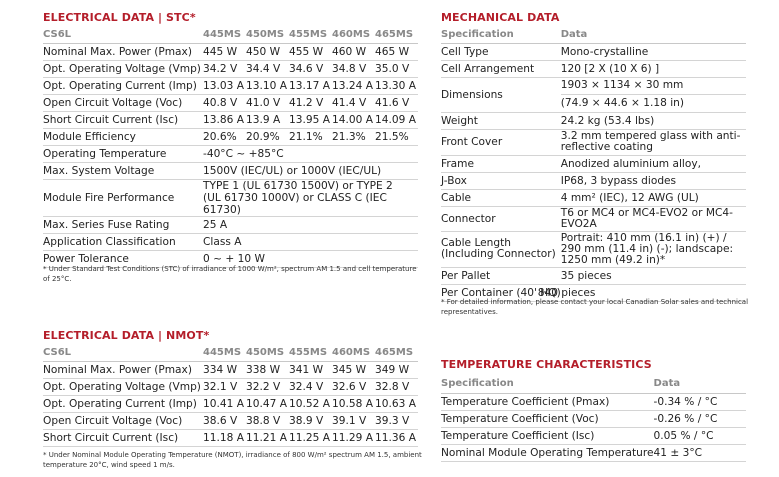  What do you see at coordinates (501, 181) in the screenshot?
I see `row-label: J-Box` at bounding box center [501, 181].